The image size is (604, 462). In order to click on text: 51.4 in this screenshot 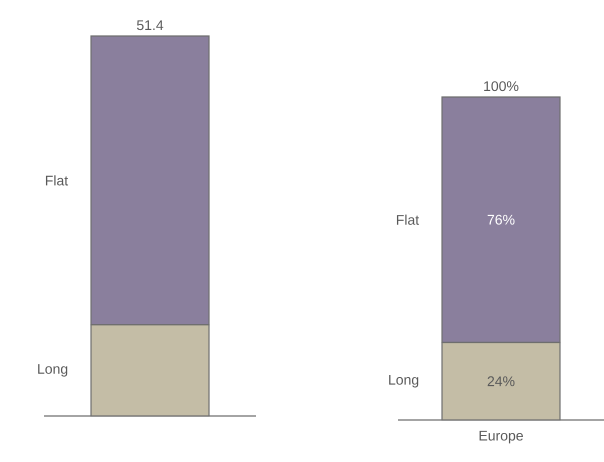, I will do `click(150, 25)`.